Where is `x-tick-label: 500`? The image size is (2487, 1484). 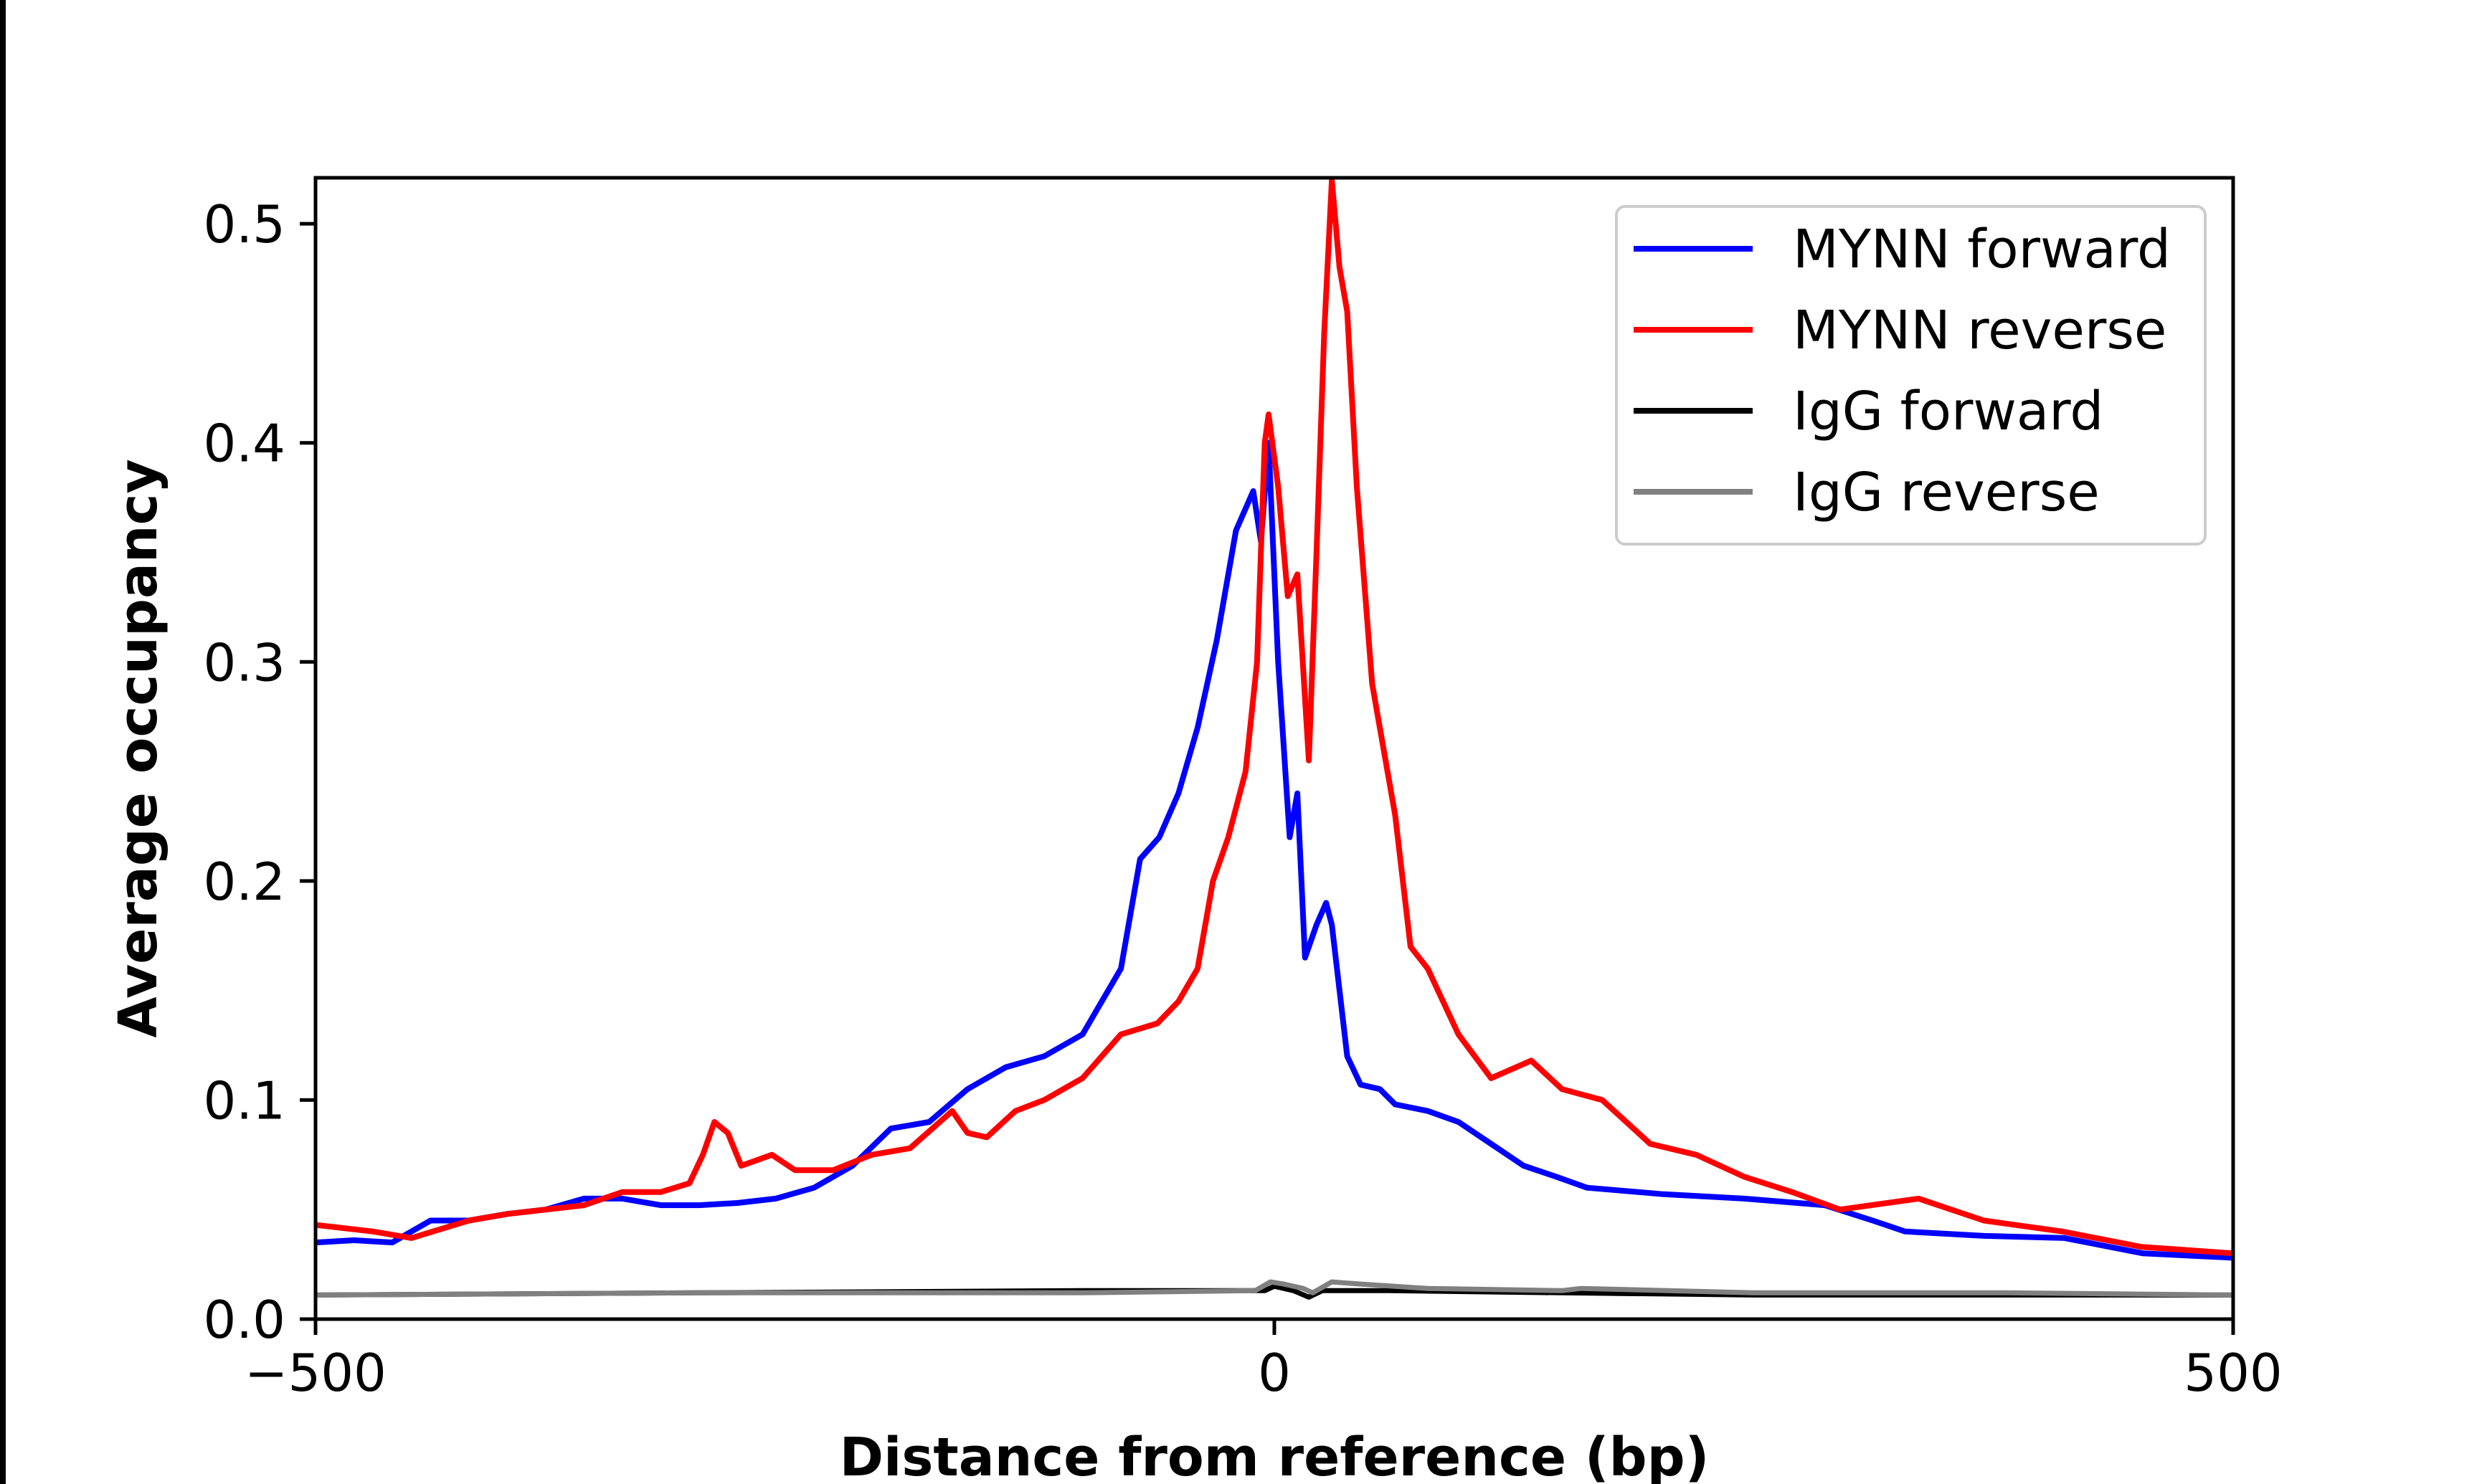
x-tick-label: 500 is located at coordinates (2233, 1373).